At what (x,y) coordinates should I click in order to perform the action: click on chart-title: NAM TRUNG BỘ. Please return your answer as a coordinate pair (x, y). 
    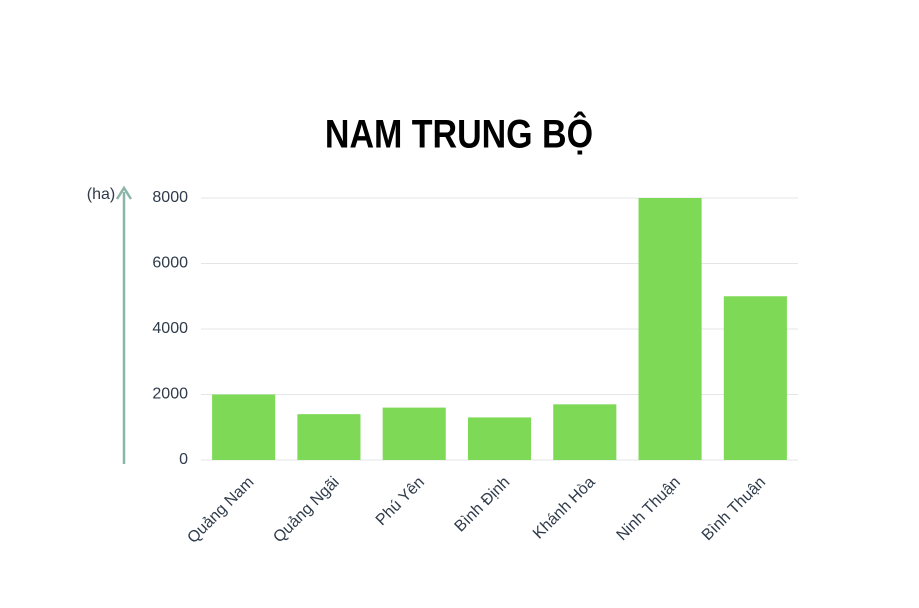
    Looking at the image, I should click on (459, 133).